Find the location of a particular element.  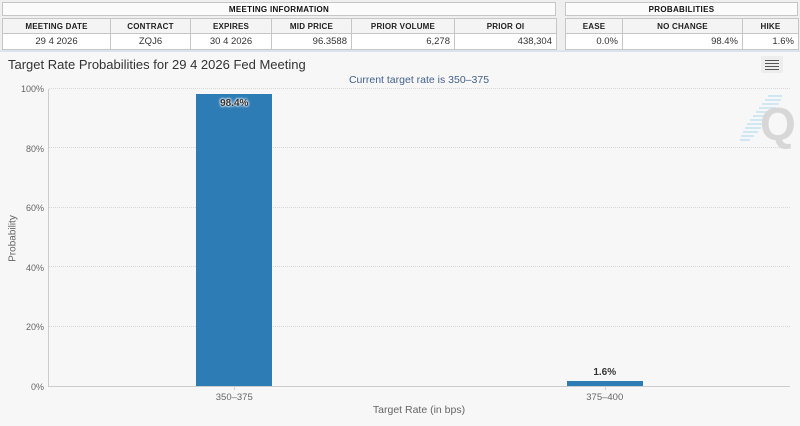

y-axis-tick-label: 100% is located at coordinates (32, 89).